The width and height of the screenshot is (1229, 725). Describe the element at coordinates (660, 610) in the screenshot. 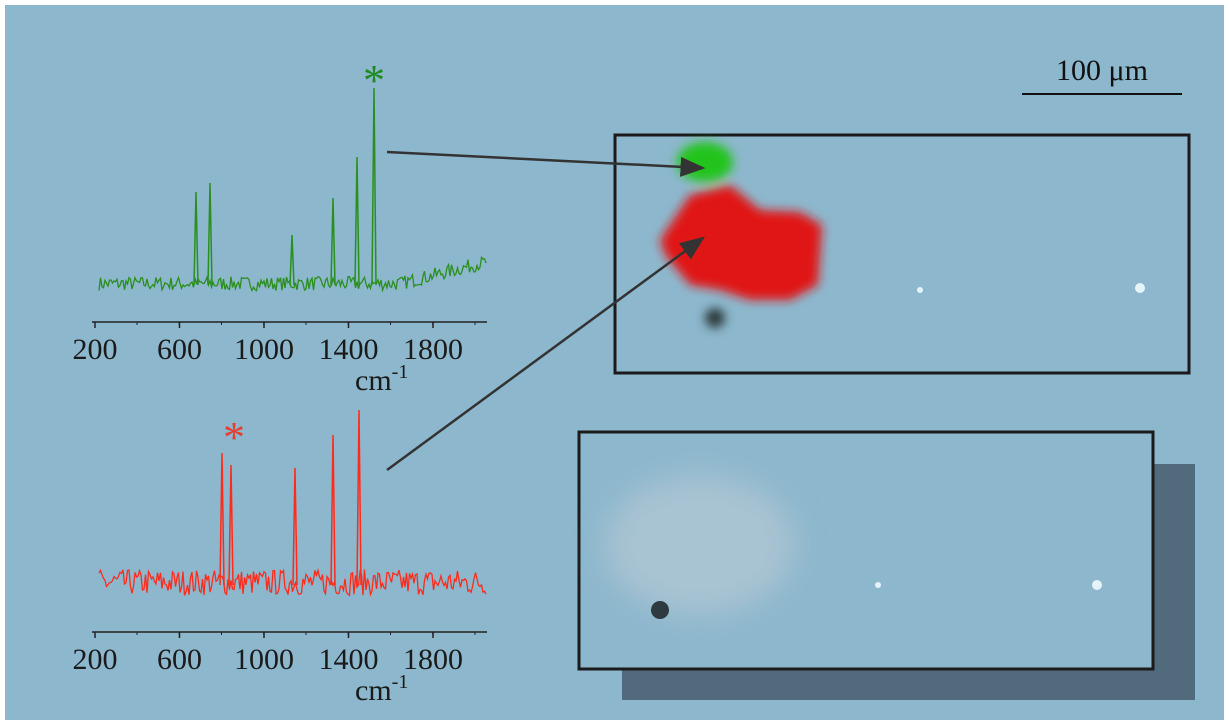

I see `dark-spot` at that location.